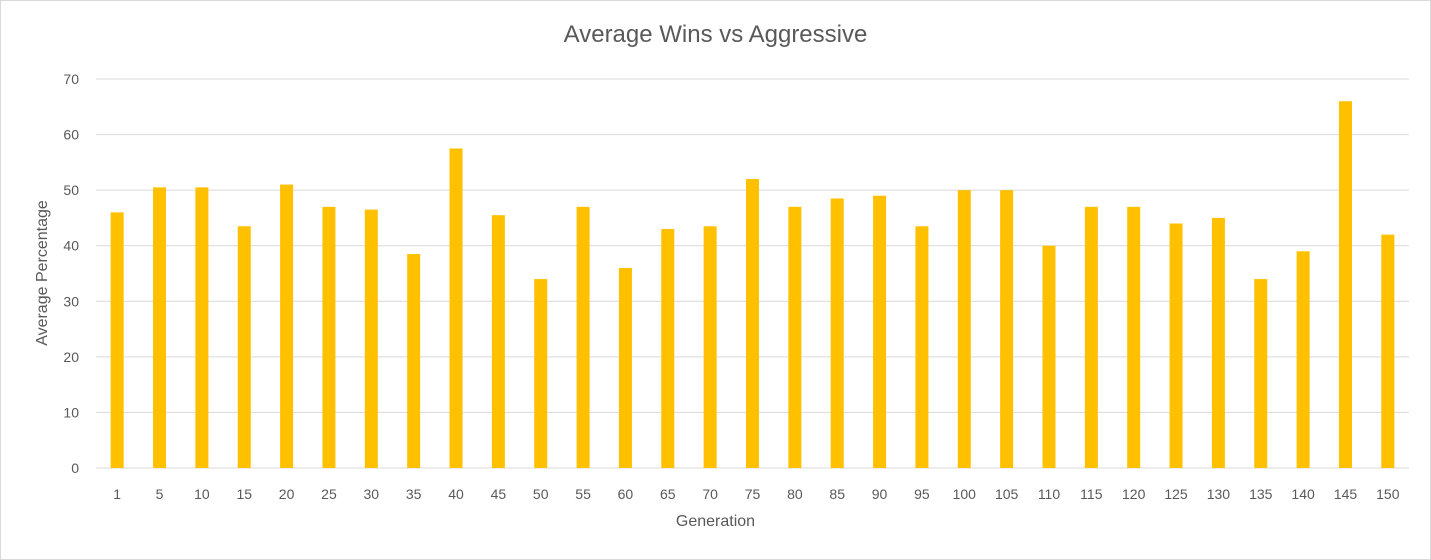 The width and height of the screenshot is (1431, 560). I want to click on x-tick-label: 45, so click(499, 494).